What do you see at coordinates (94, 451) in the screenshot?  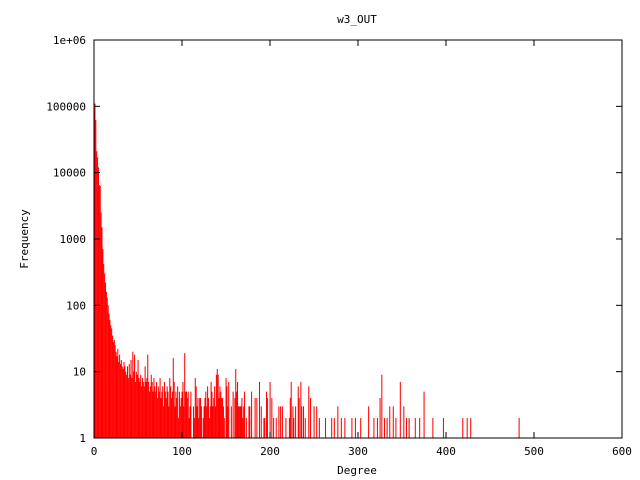 I see `x-tick-label: 0` at bounding box center [94, 451].